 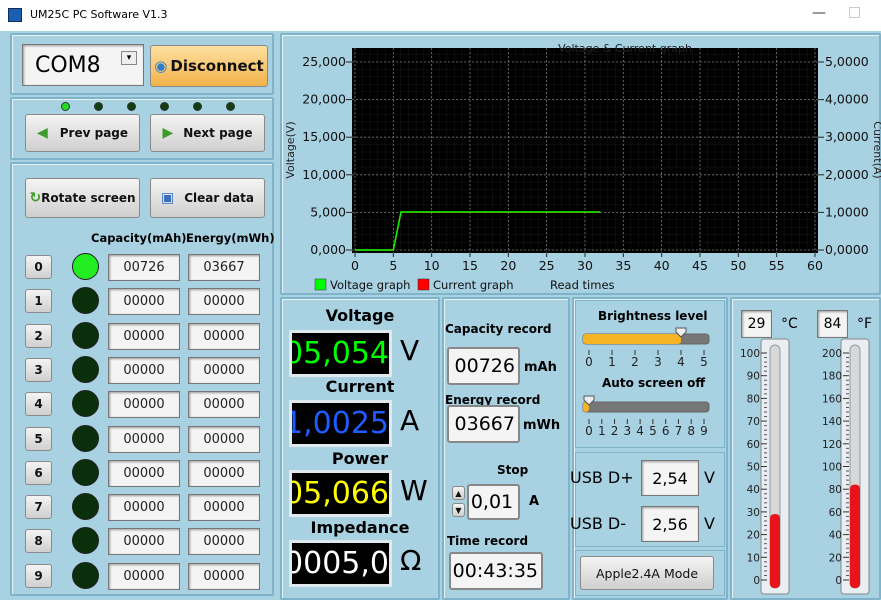 What do you see at coordinates (393, 265) in the screenshot?
I see `x-tick-label: 5` at bounding box center [393, 265].